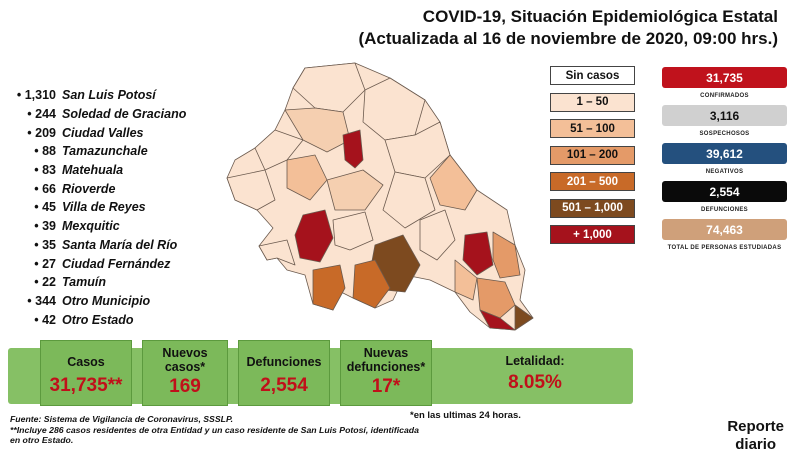 This screenshot has height=466, width=800. What do you see at coordinates (45, 207) in the screenshot?
I see `municipality-count: • 45` at bounding box center [45, 207].